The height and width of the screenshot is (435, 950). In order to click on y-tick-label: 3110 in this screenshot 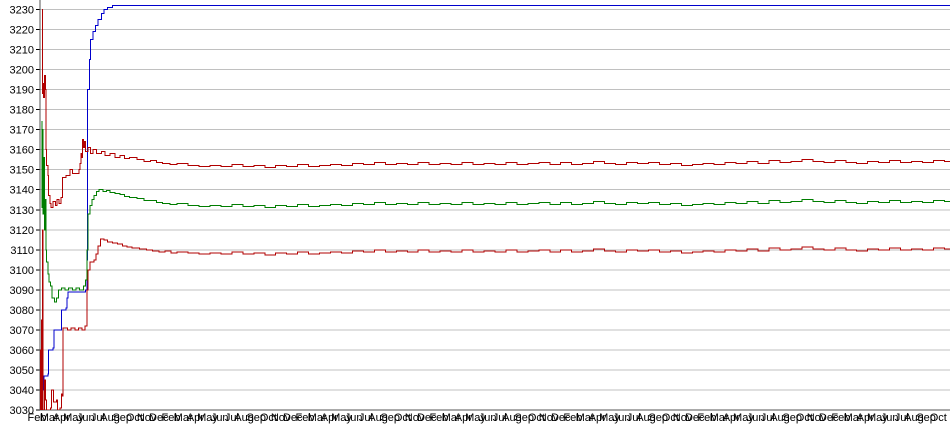, I will do `click(22, 251)`.